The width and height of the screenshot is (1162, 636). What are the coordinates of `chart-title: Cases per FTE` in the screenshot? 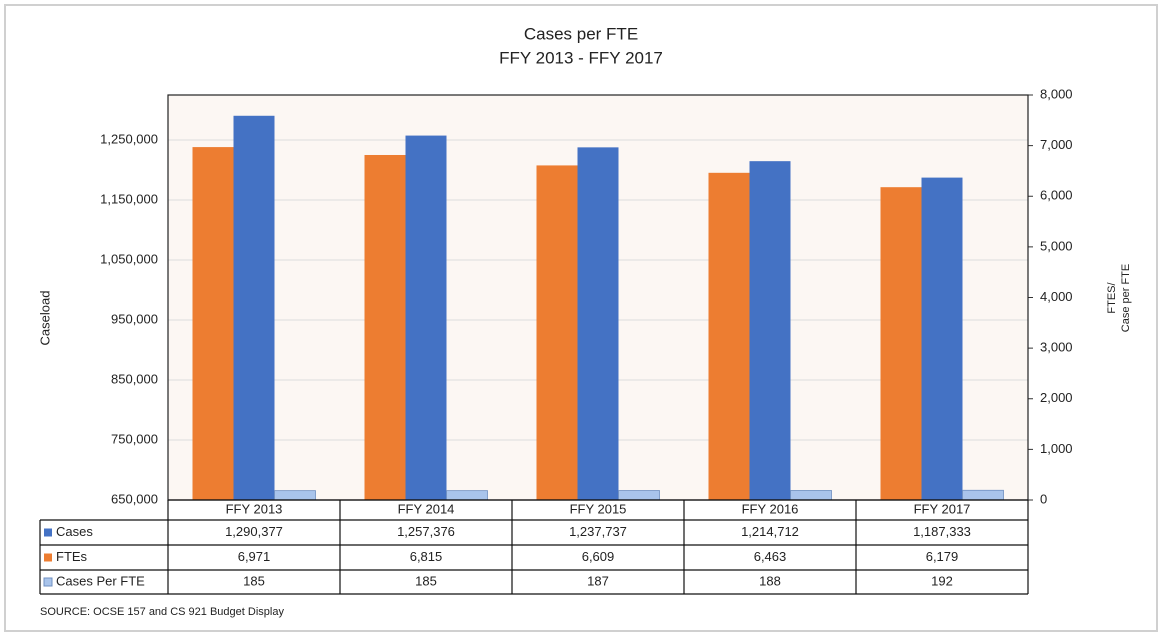 It's located at (581, 33).